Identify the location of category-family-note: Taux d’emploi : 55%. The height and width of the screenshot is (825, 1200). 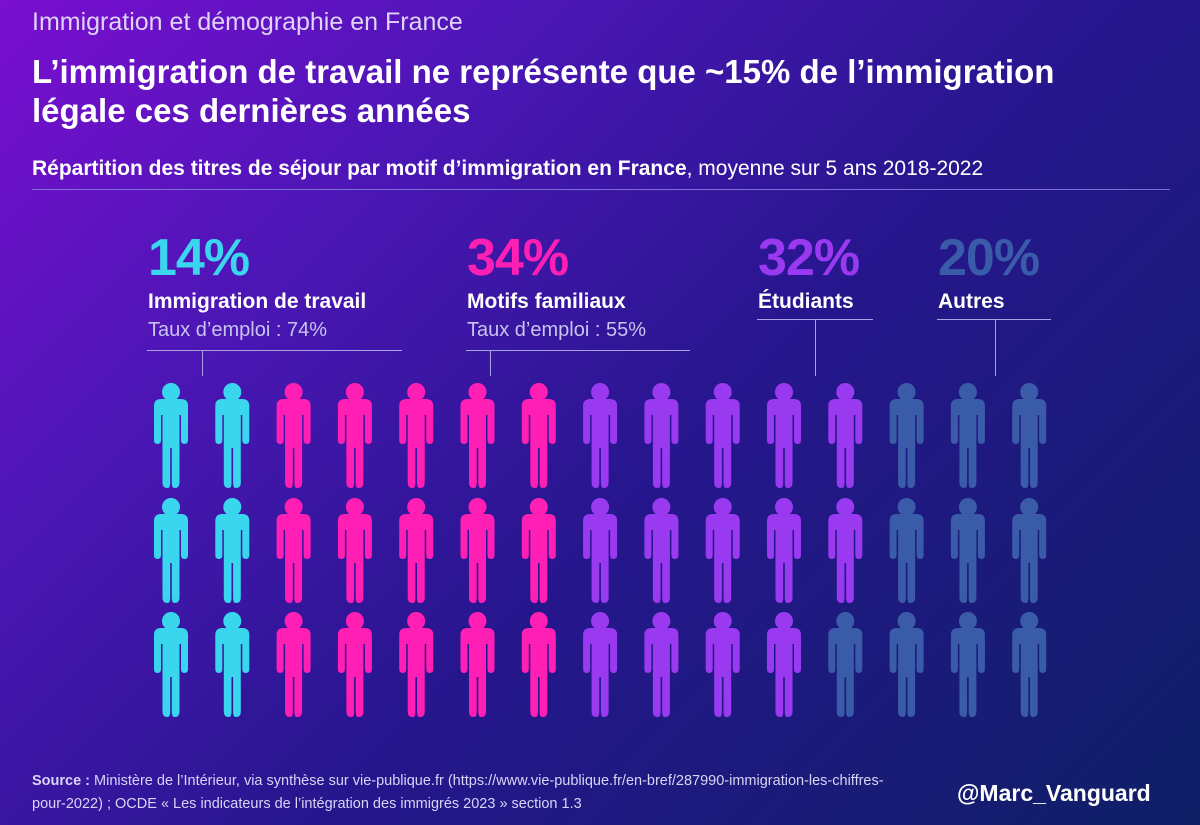
(556, 330).